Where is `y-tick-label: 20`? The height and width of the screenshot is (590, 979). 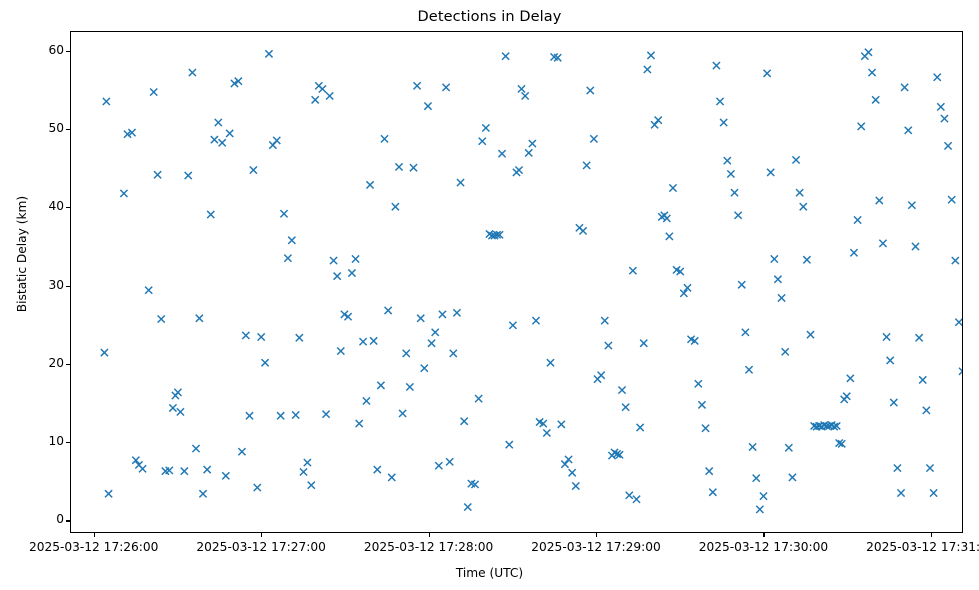
y-tick-label: 20 is located at coordinates (56, 362).